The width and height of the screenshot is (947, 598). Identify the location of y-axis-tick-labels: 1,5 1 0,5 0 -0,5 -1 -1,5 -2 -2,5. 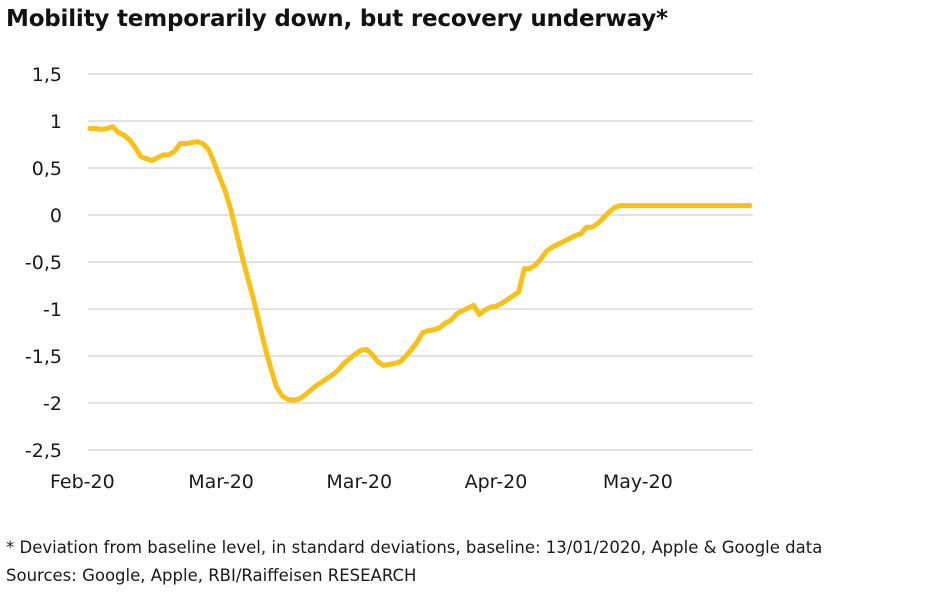
(43, 263).